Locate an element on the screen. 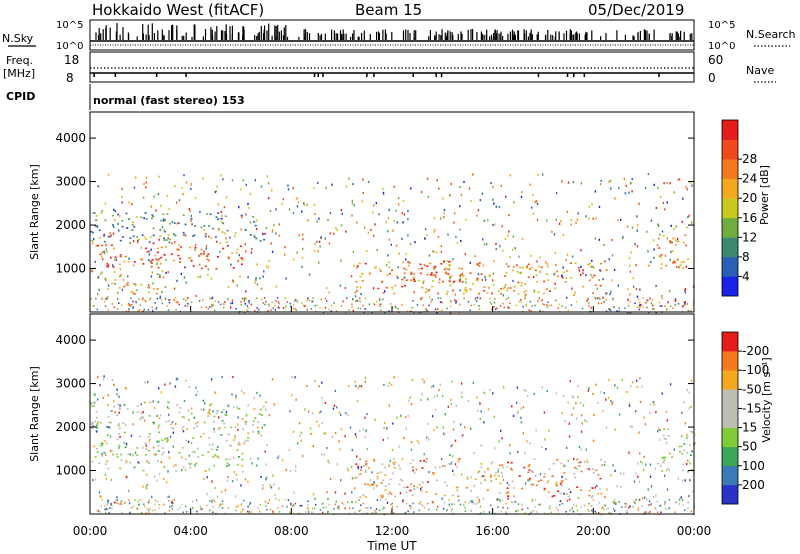 This screenshot has height=554, width=800. y-tick-label: 4000 is located at coordinates (70, 138).